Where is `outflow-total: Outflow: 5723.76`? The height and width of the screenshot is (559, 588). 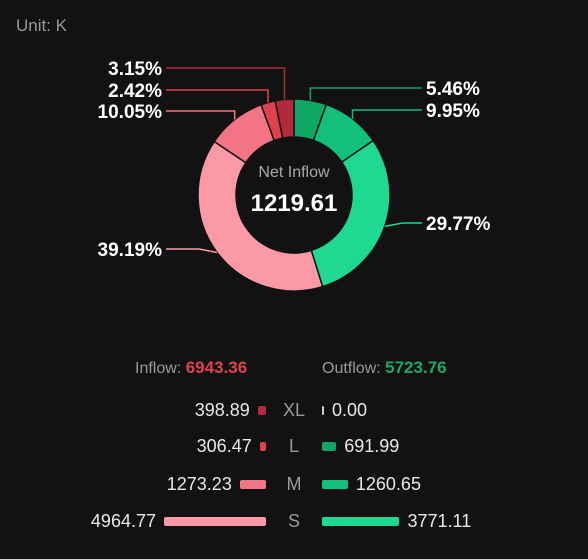 outflow-total: Outflow: 5723.76 is located at coordinates (384, 368).